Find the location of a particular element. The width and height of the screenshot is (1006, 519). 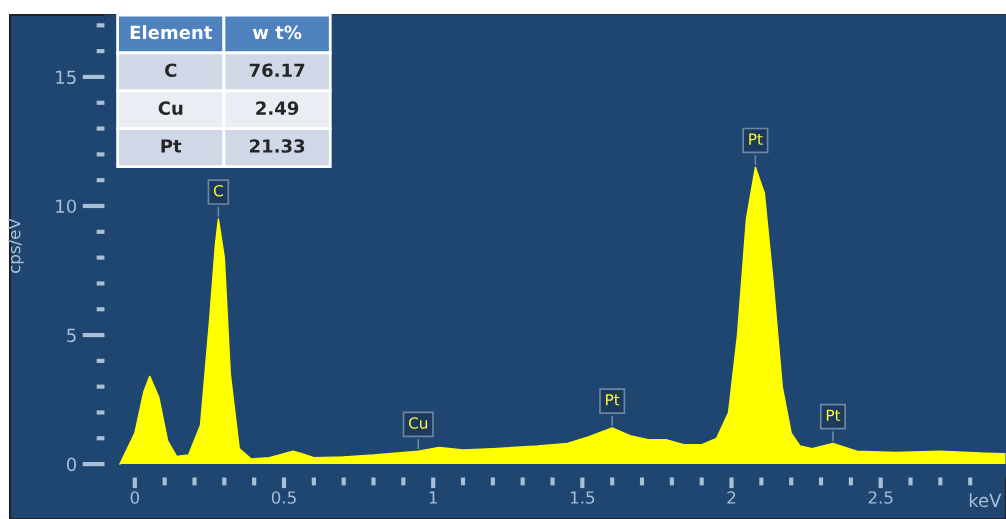

x-tick-label: 0.5 is located at coordinates (283, 497).